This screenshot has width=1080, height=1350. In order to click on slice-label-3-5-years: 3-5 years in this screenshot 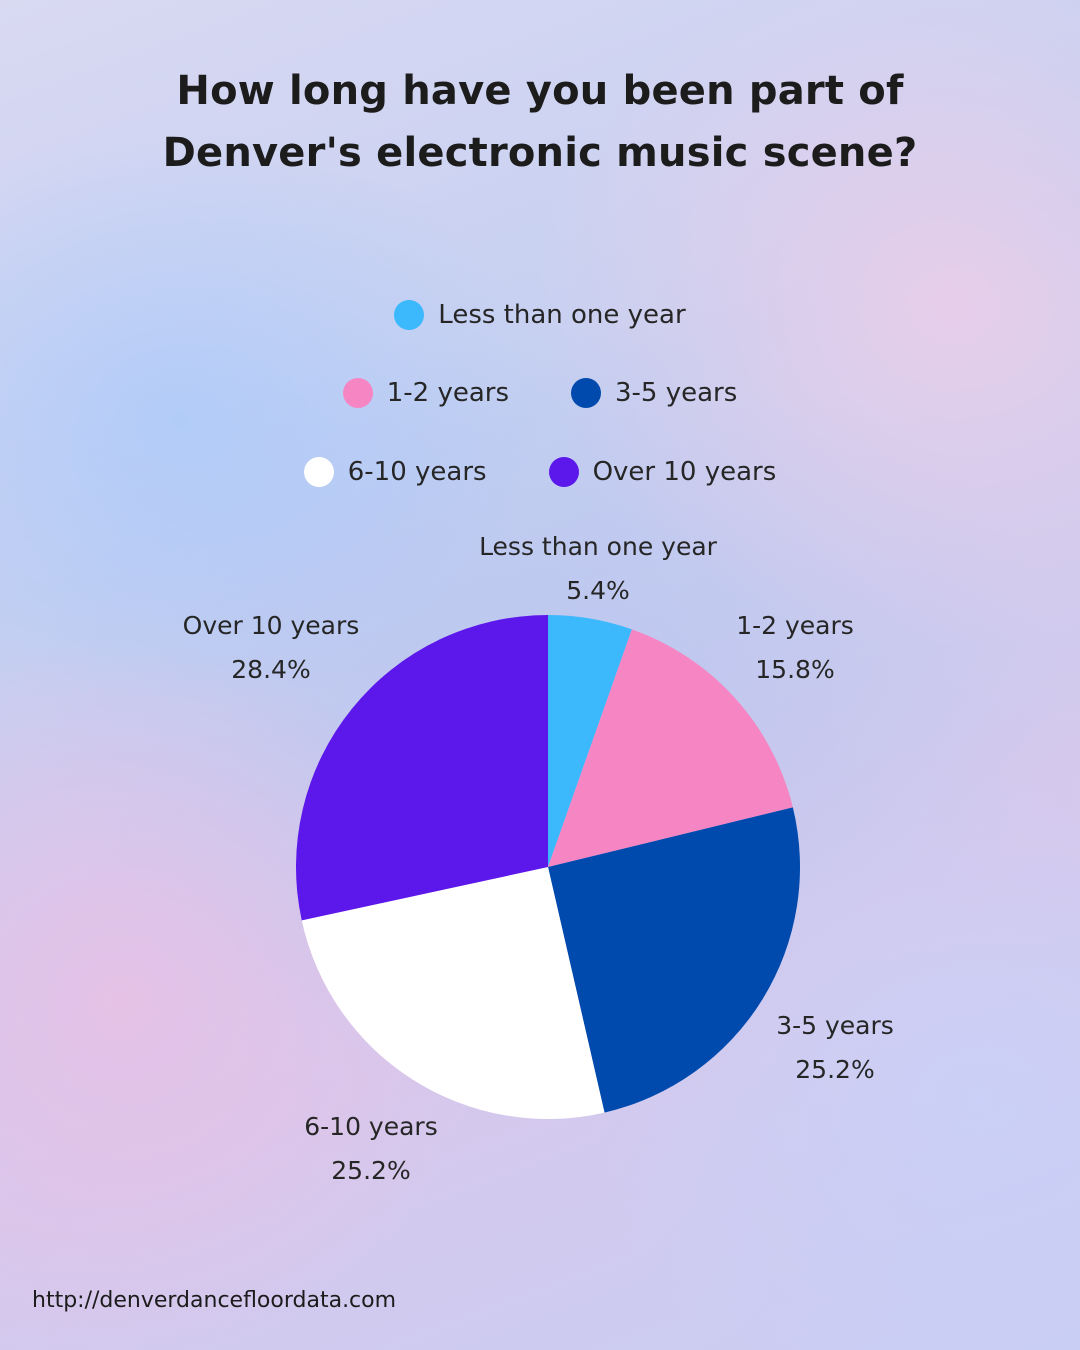, I will do `click(835, 1025)`.